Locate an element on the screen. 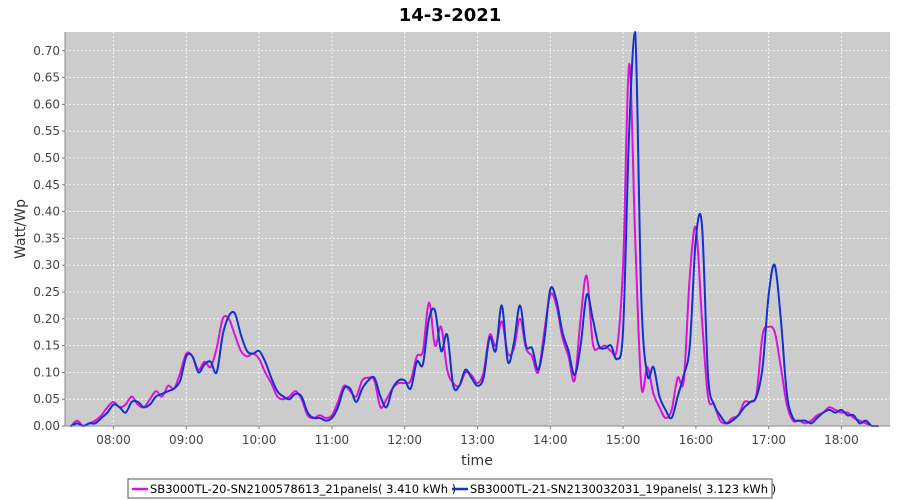 This screenshot has height=500, width=900. x-tick-label: 12:00 is located at coordinates (404, 440).